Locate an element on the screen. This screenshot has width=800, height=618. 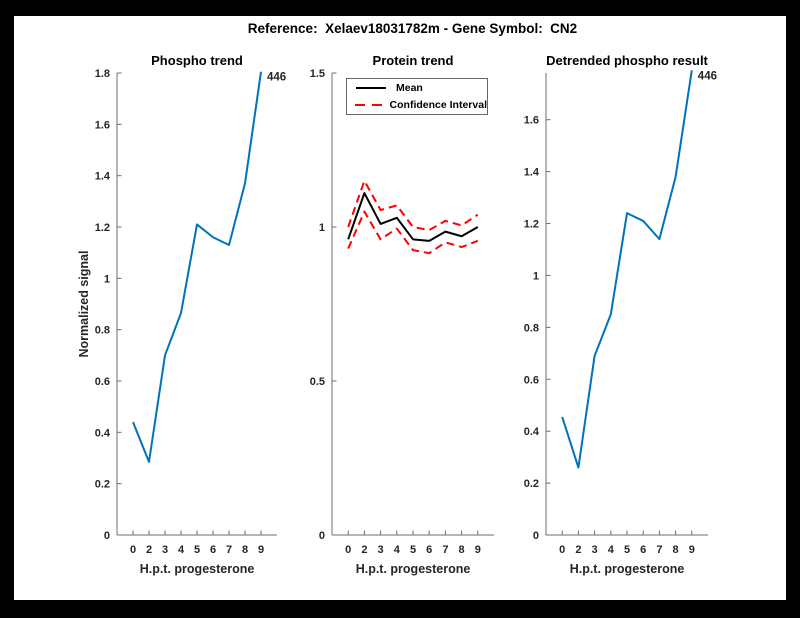
legend-label-confidence-interval: Confidence Interval is located at coordinates (438, 104).